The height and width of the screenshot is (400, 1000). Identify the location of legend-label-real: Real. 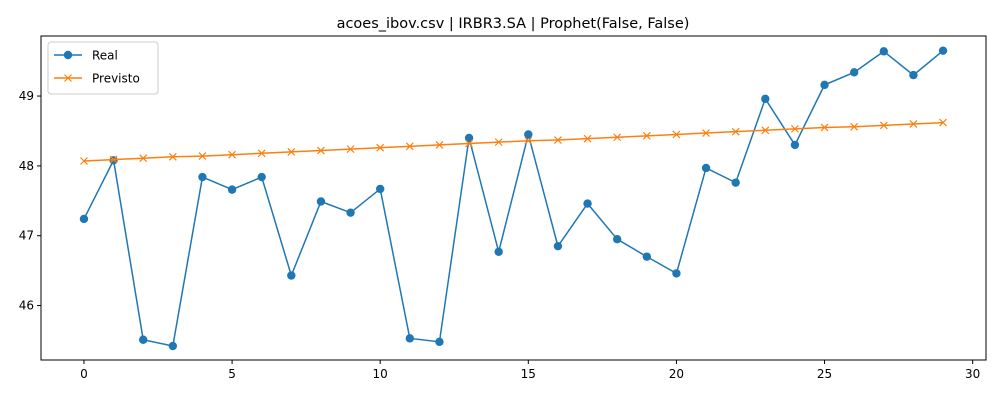
(105, 56).